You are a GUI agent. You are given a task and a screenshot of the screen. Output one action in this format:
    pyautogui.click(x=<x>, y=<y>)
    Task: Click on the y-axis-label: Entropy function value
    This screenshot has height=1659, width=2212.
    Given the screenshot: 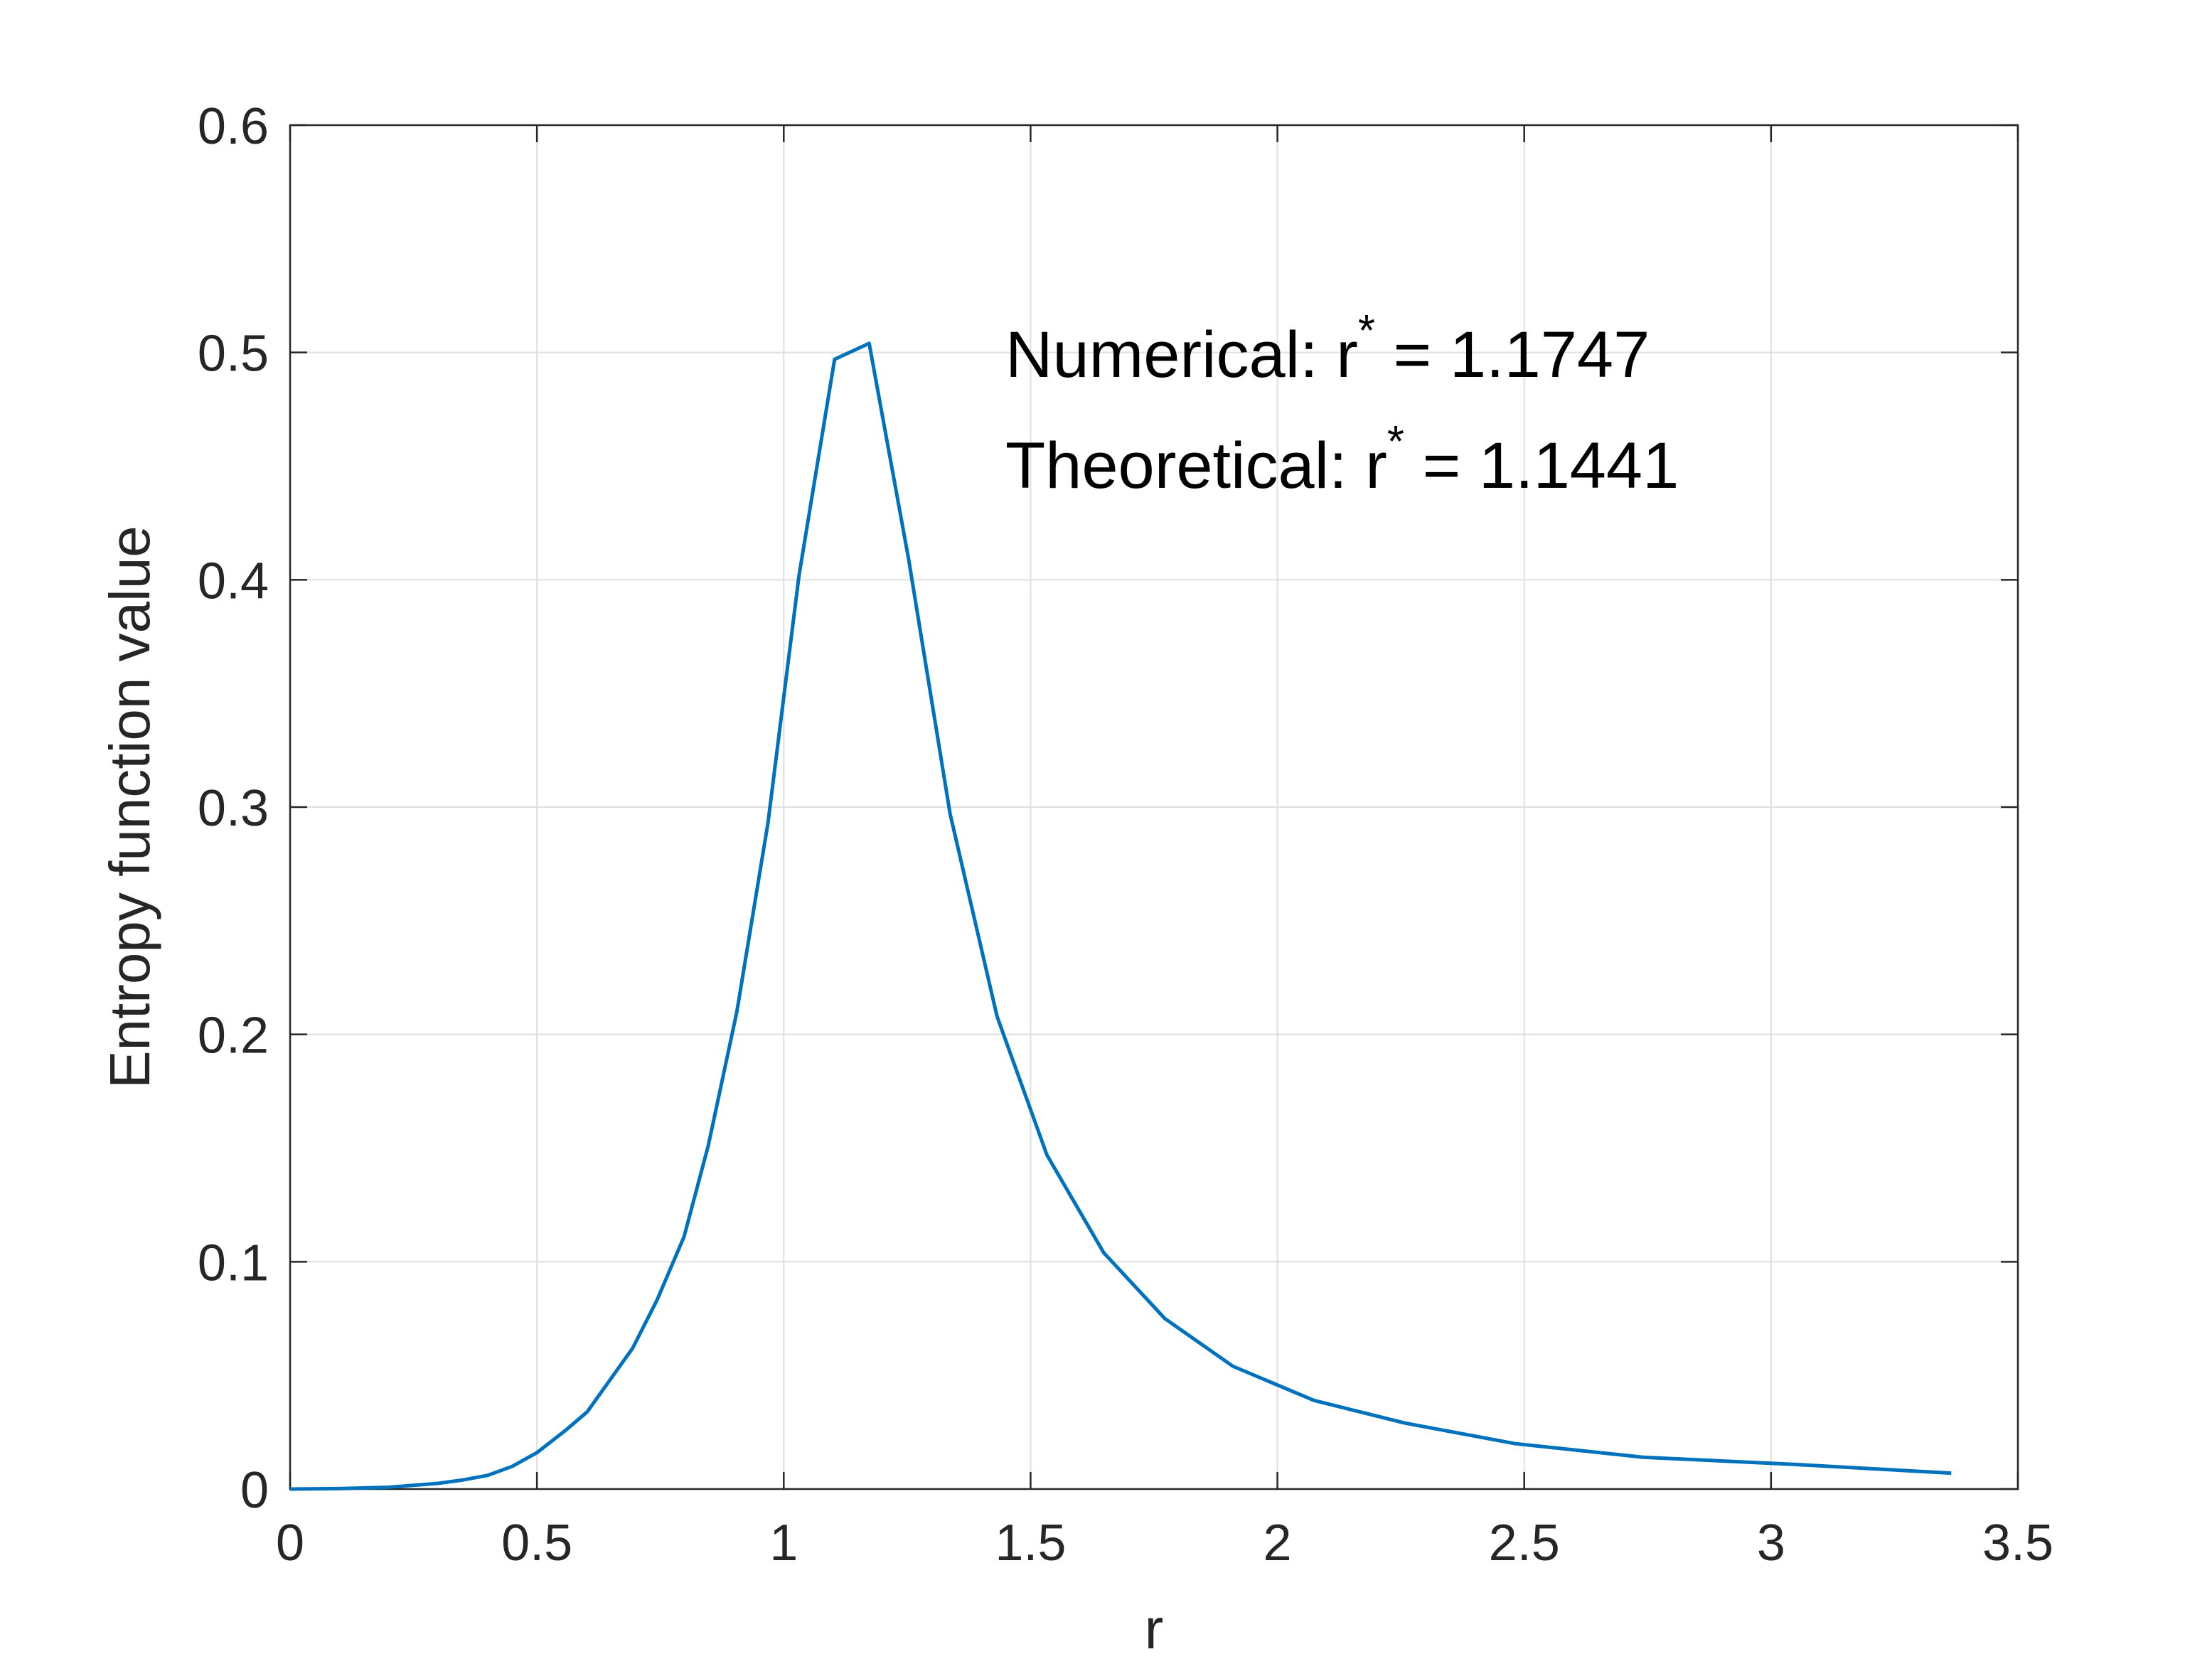 What is the action you would take?
    pyautogui.click(x=129, y=807)
    